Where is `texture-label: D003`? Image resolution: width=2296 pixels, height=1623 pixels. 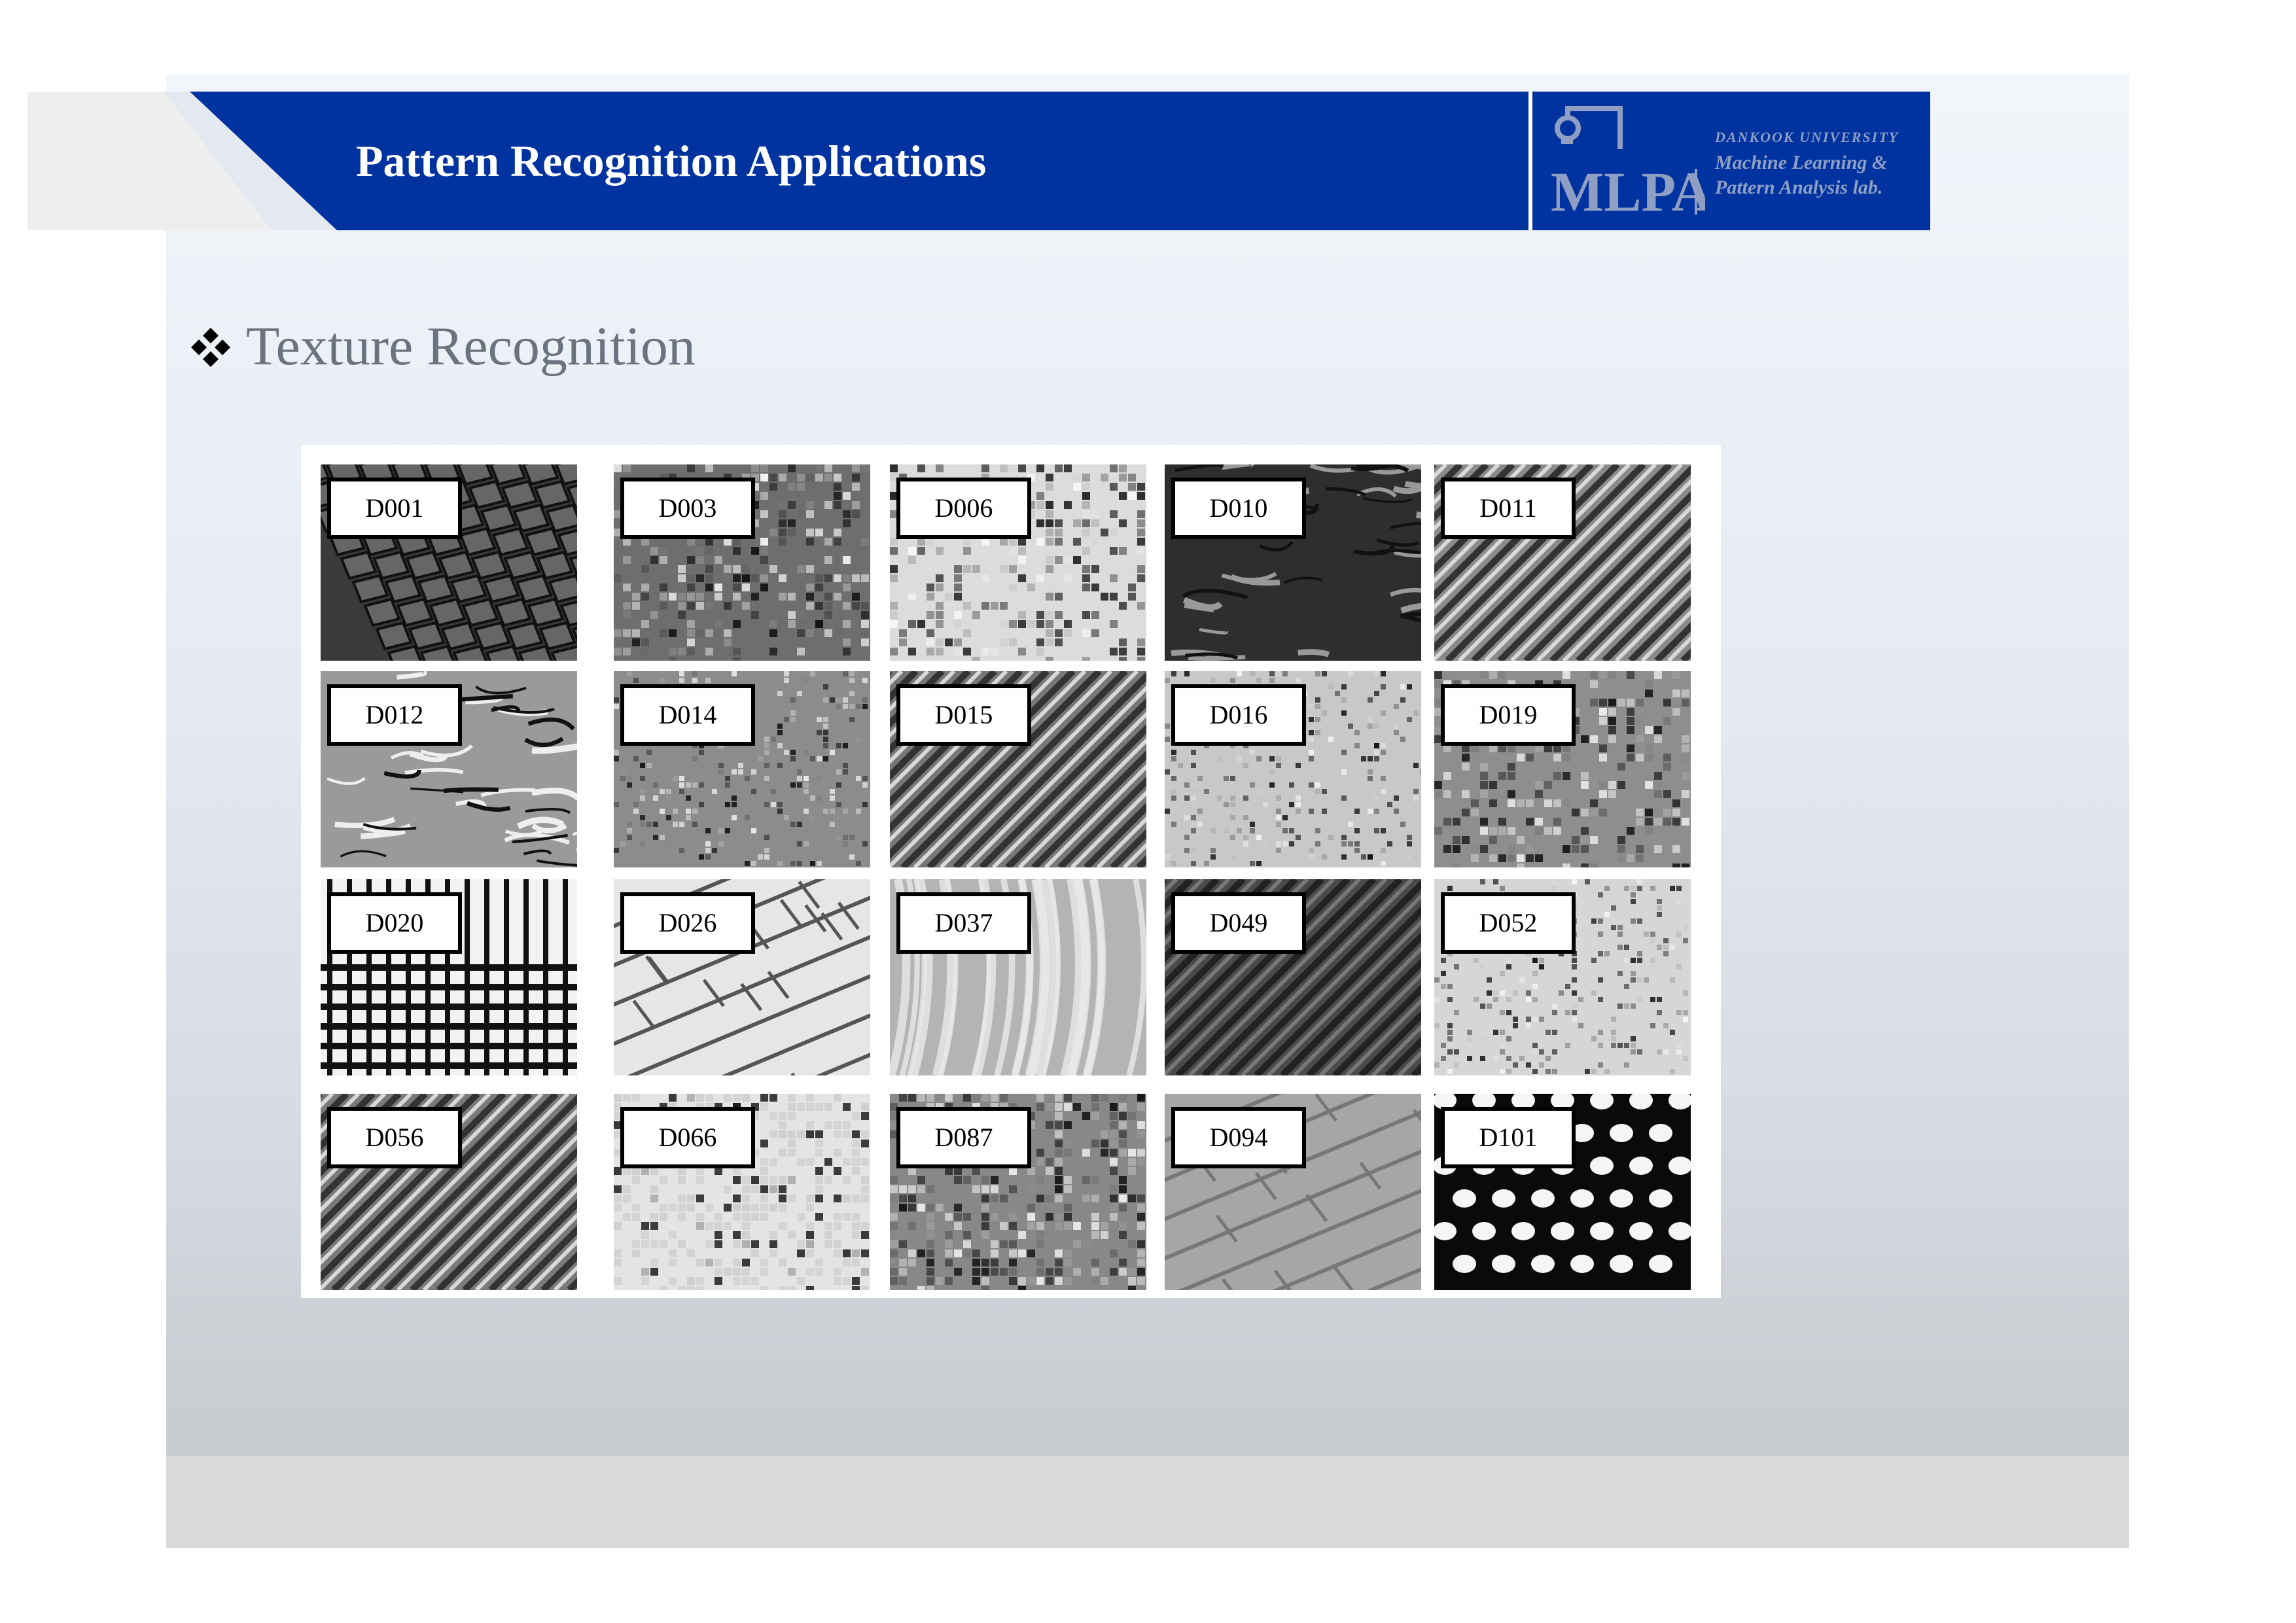
texture-label: D003 is located at coordinates (687, 509).